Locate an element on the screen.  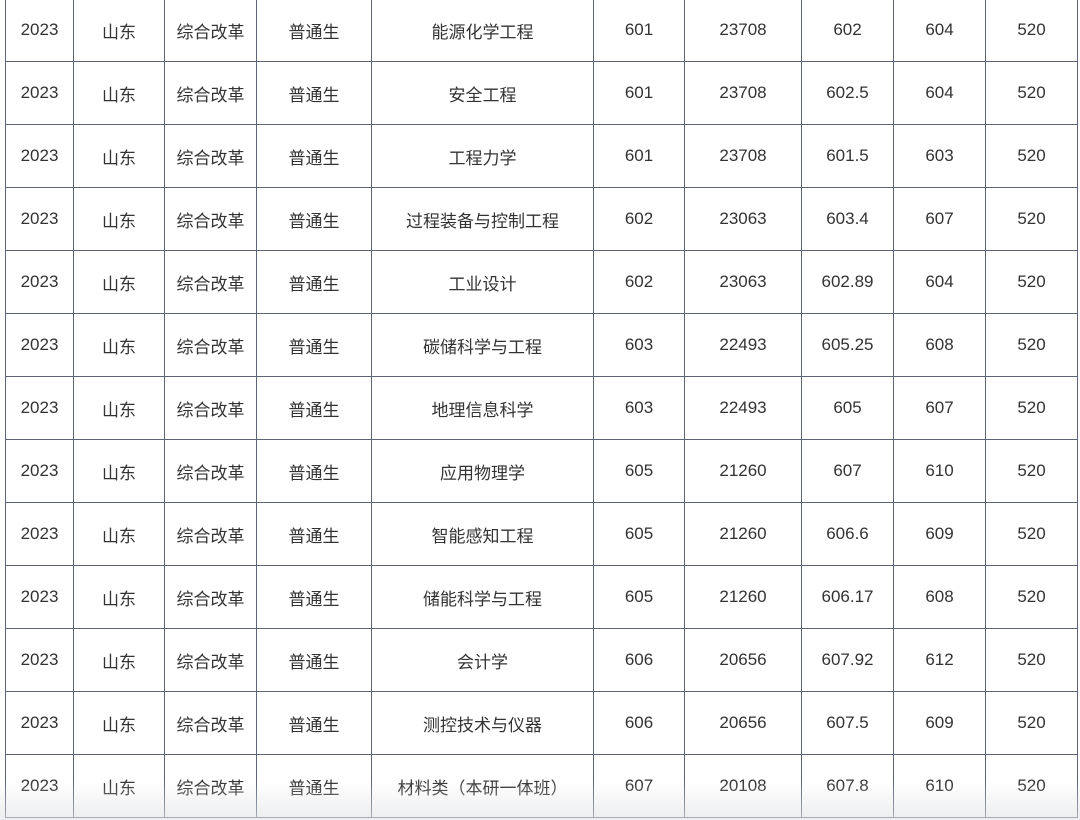
cell-avg-score: 603.4 is located at coordinates (847, 219).